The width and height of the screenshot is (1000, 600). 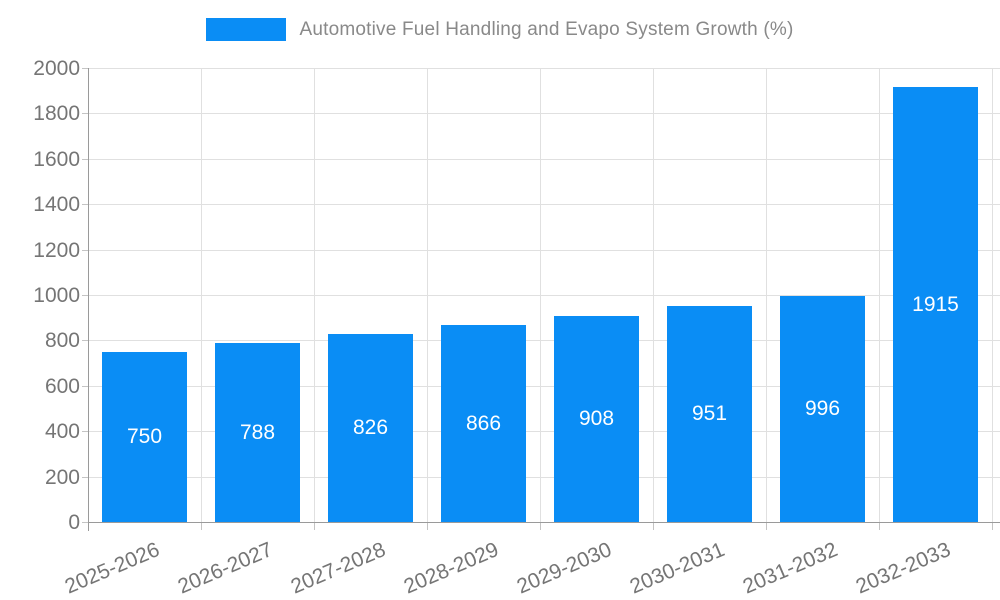 What do you see at coordinates (338, 568) in the screenshot?
I see `x-tick-label: 2027-2028` at bounding box center [338, 568].